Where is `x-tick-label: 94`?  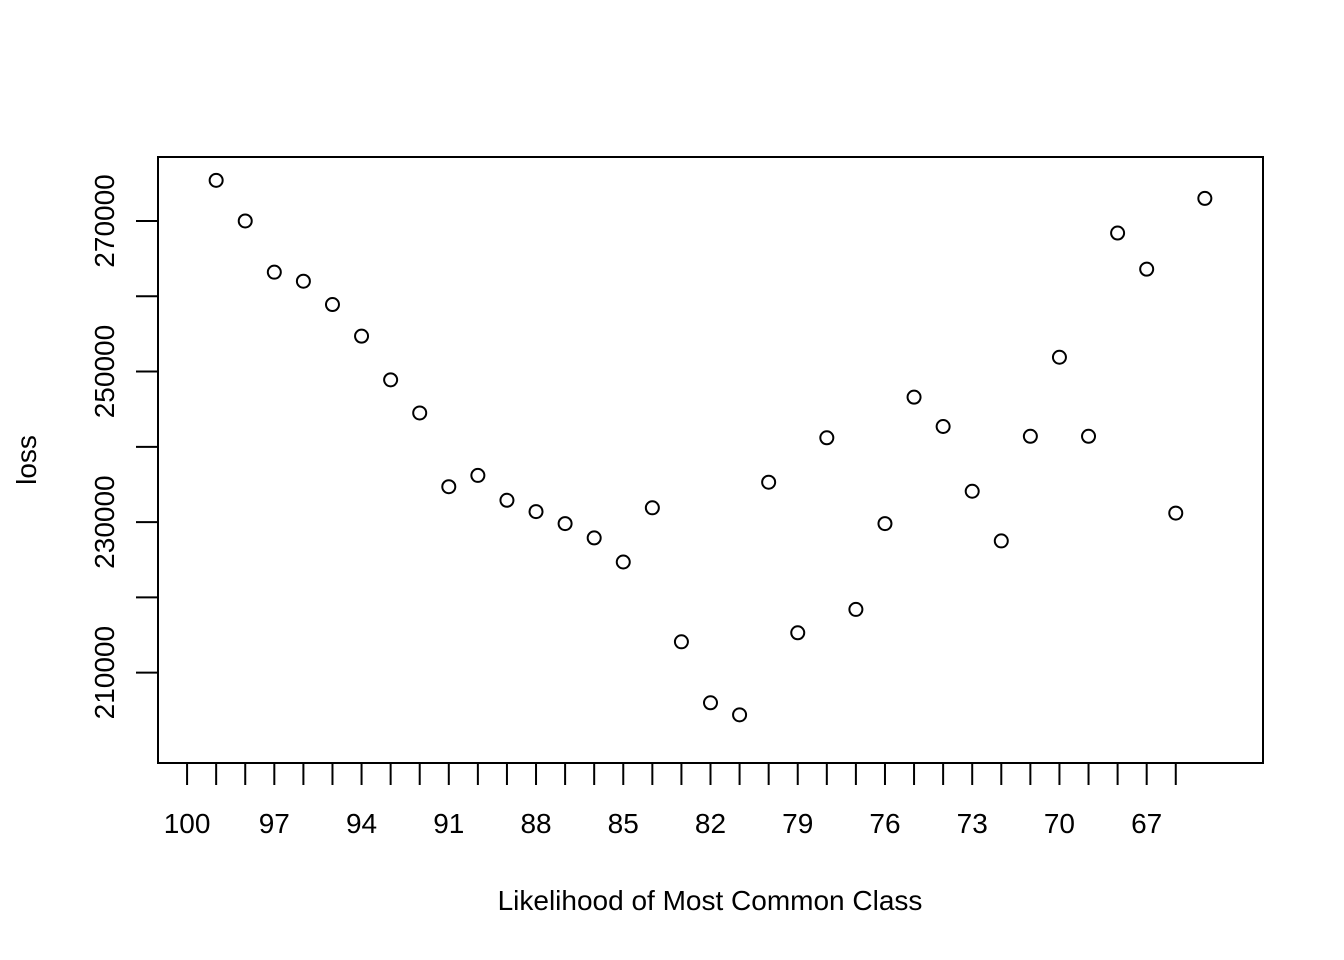 x-tick-label: 94 is located at coordinates (361, 823).